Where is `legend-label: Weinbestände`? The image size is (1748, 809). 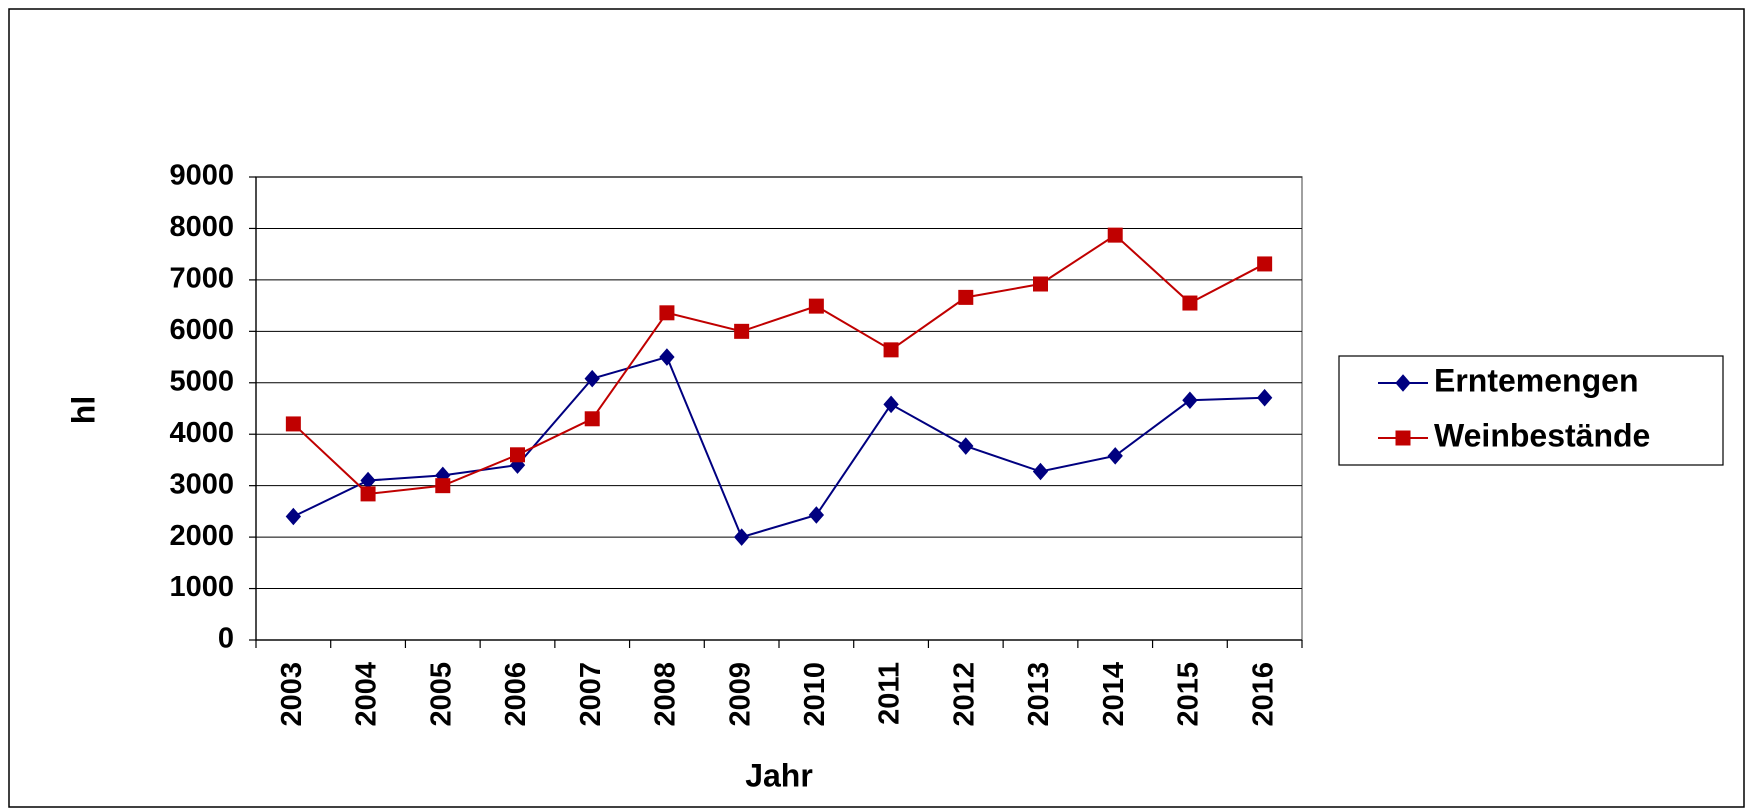
legend-label: Weinbestände is located at coordinates (1542, 435).